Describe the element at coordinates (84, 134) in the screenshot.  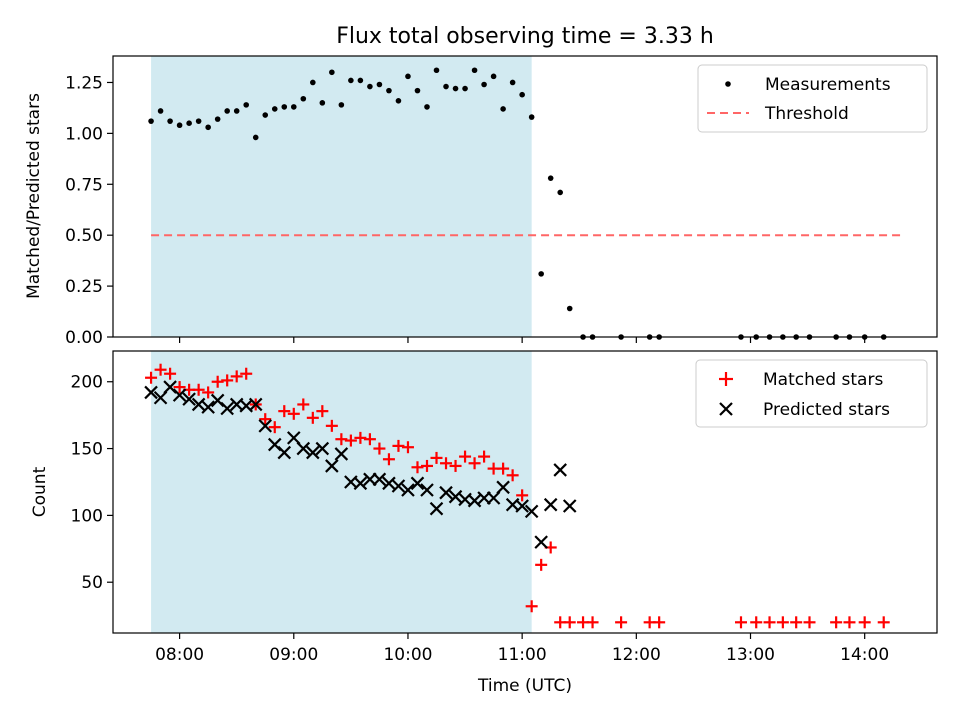
I see `y-tick-label: 1.00` at that location.